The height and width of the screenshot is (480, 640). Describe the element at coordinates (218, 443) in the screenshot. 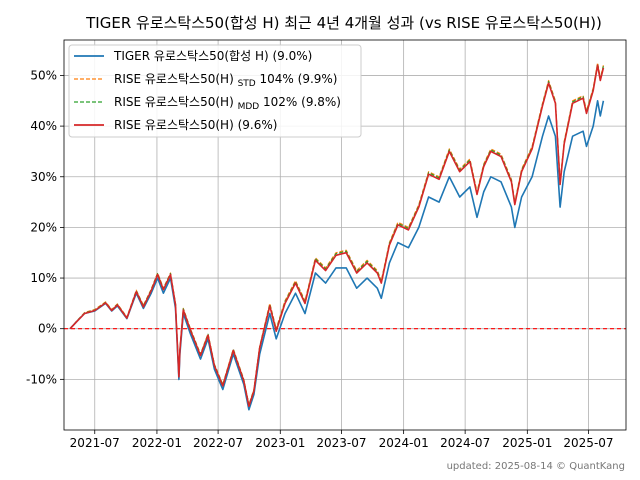

I see `x-tick-label: 2022-07` at that location.